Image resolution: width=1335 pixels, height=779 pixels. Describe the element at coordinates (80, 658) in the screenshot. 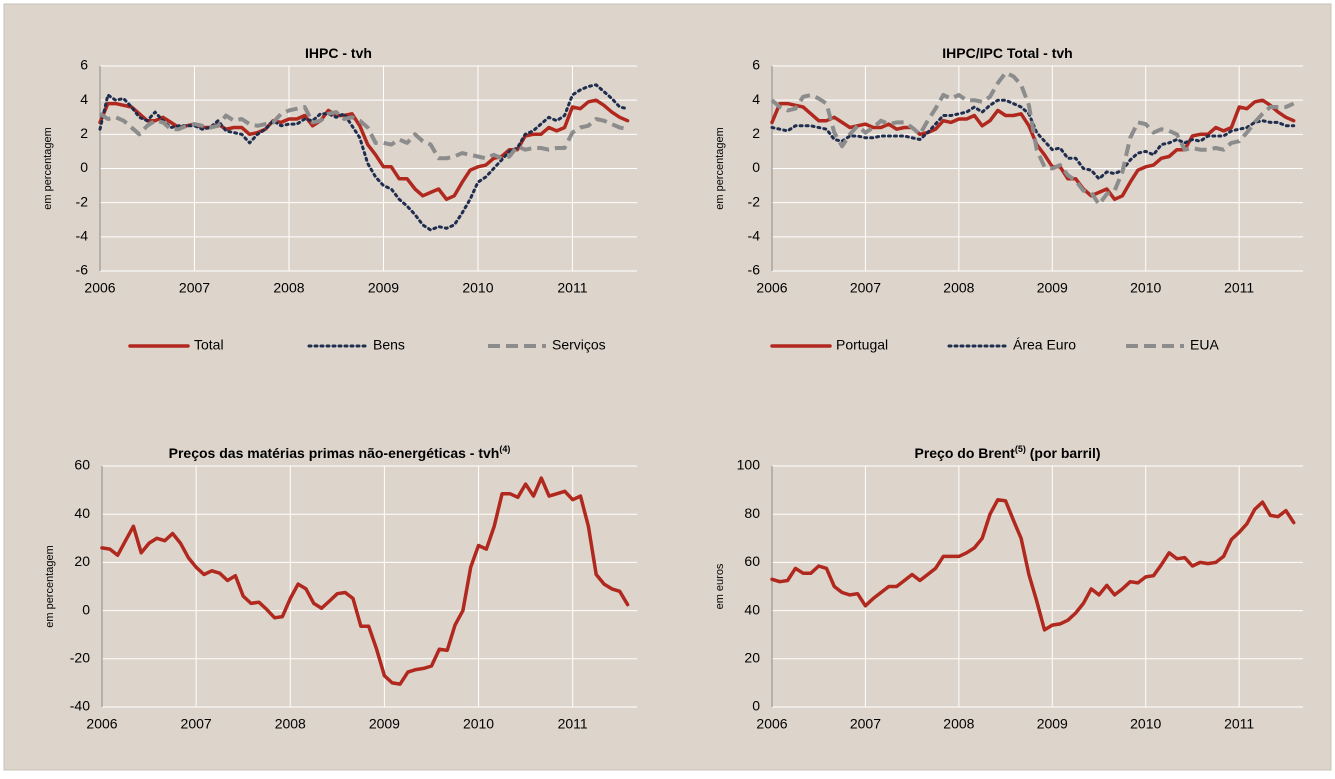

I see `y-tick-label: -20` at that location.